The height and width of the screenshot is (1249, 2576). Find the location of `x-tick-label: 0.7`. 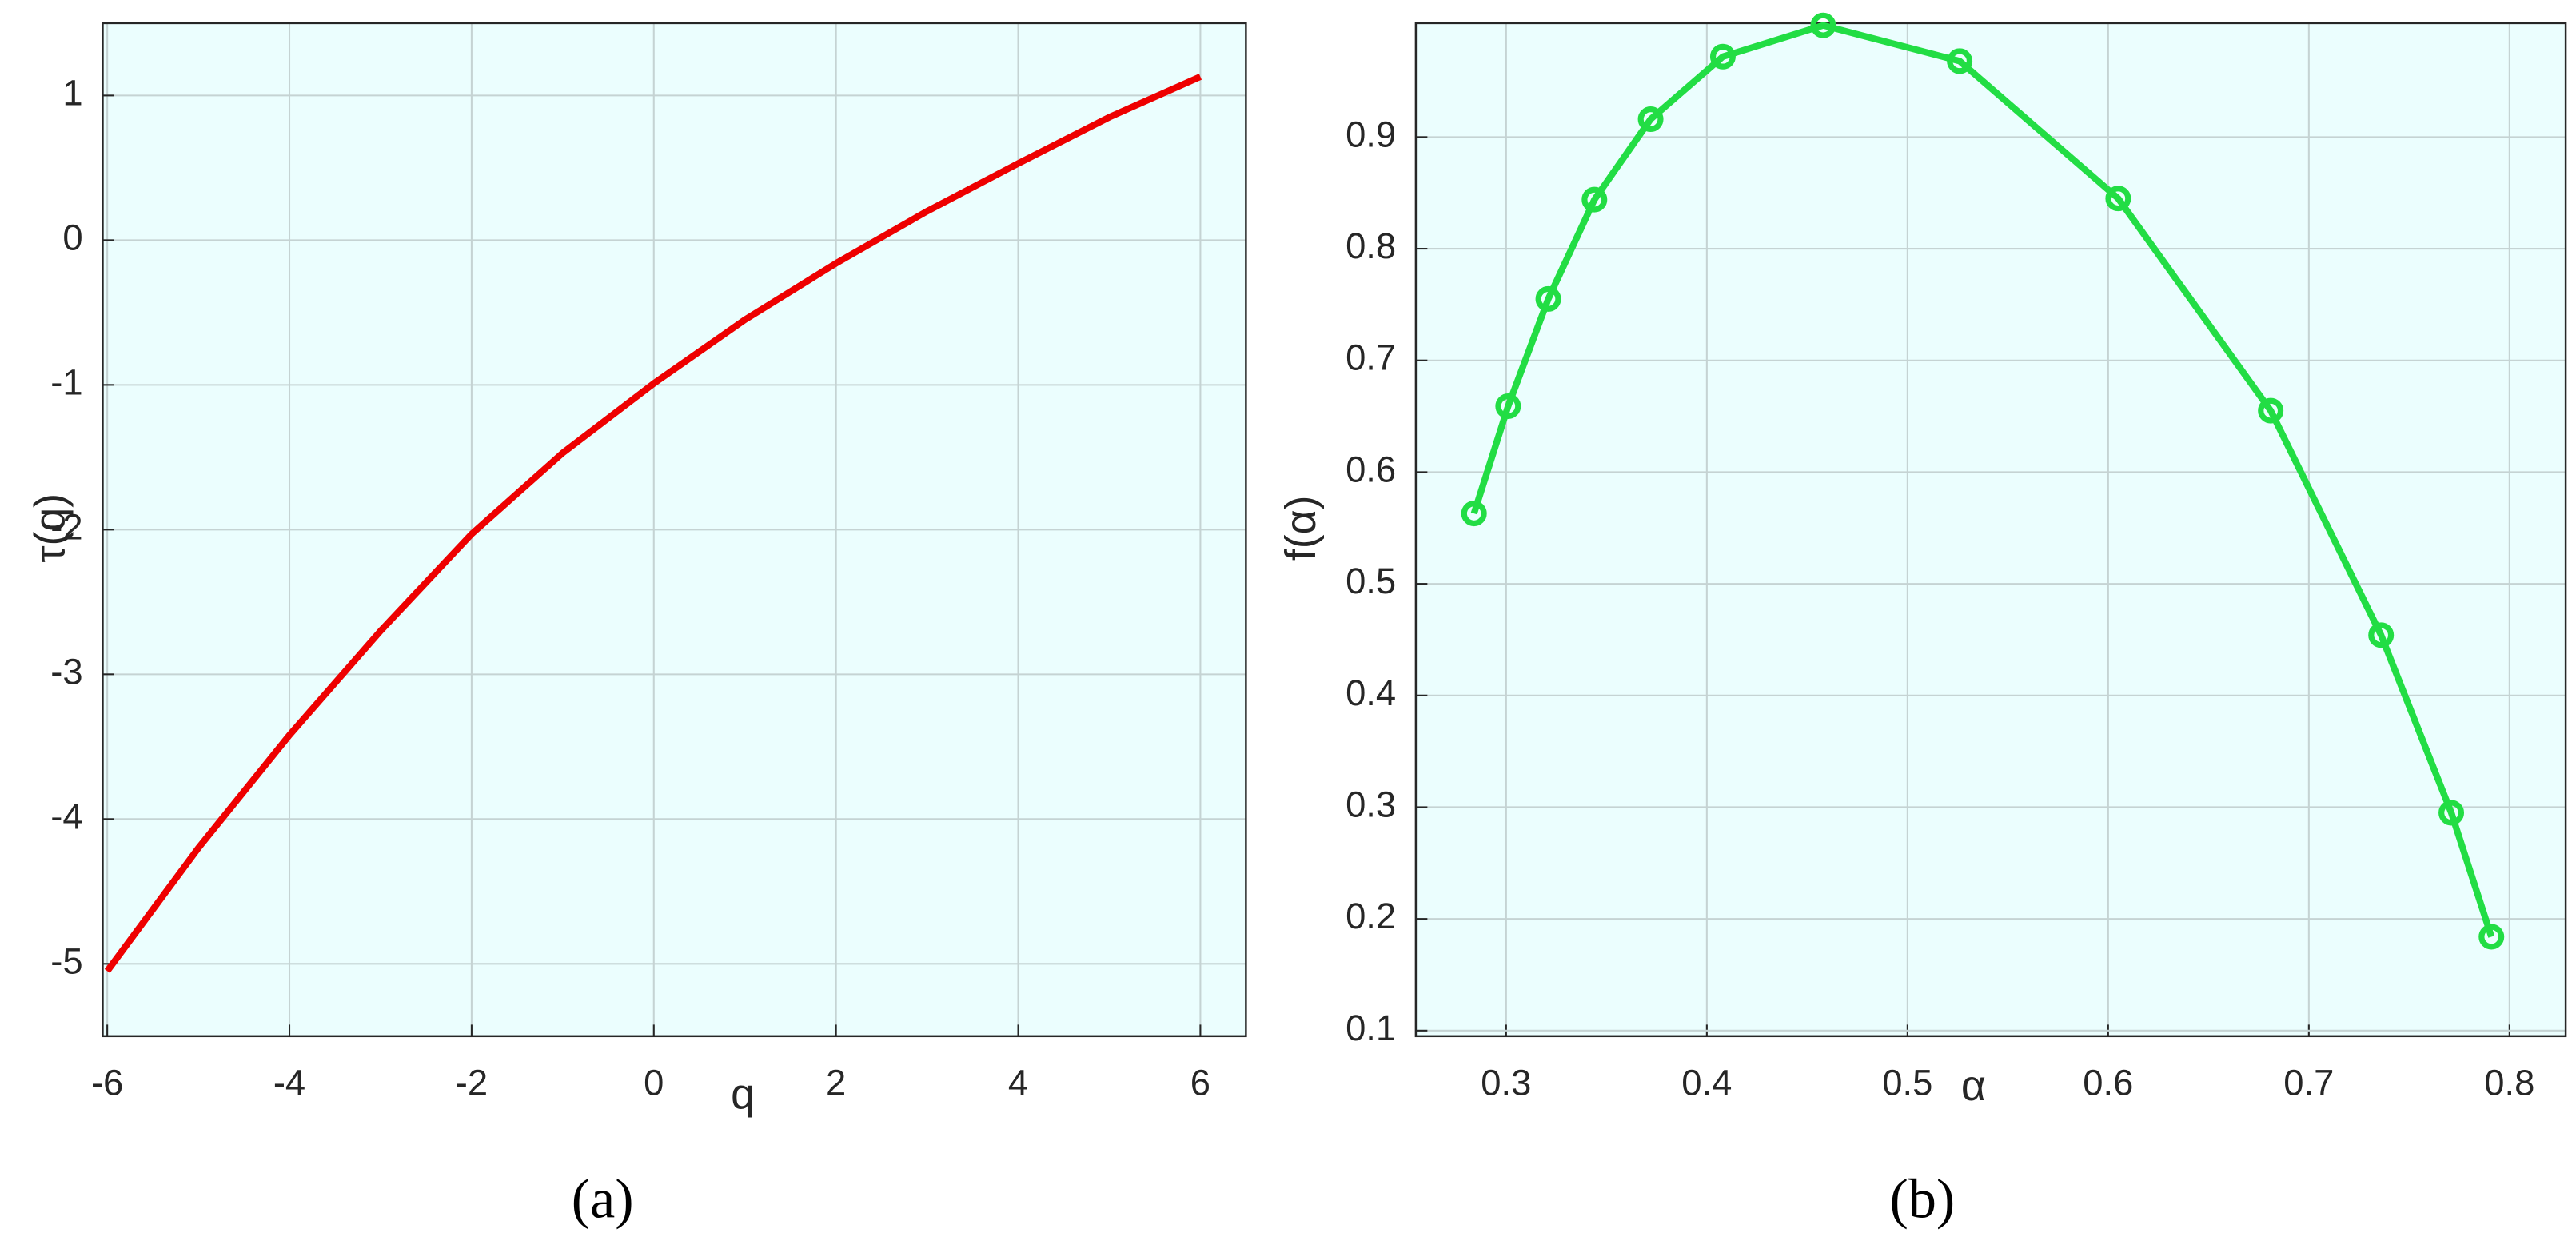

x-tick-label: 0.7 is located at coordinates (2308, 1083).